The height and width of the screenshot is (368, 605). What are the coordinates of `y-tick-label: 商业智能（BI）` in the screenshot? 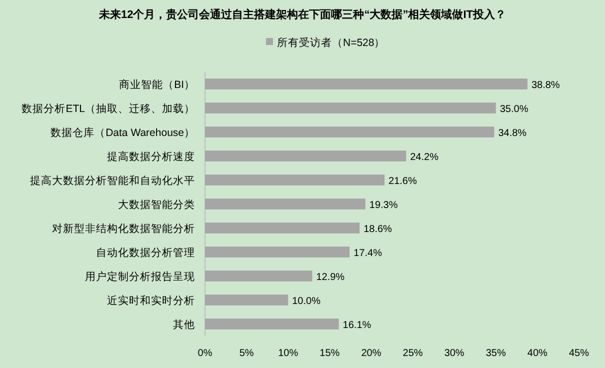 It's located at (157, 84).